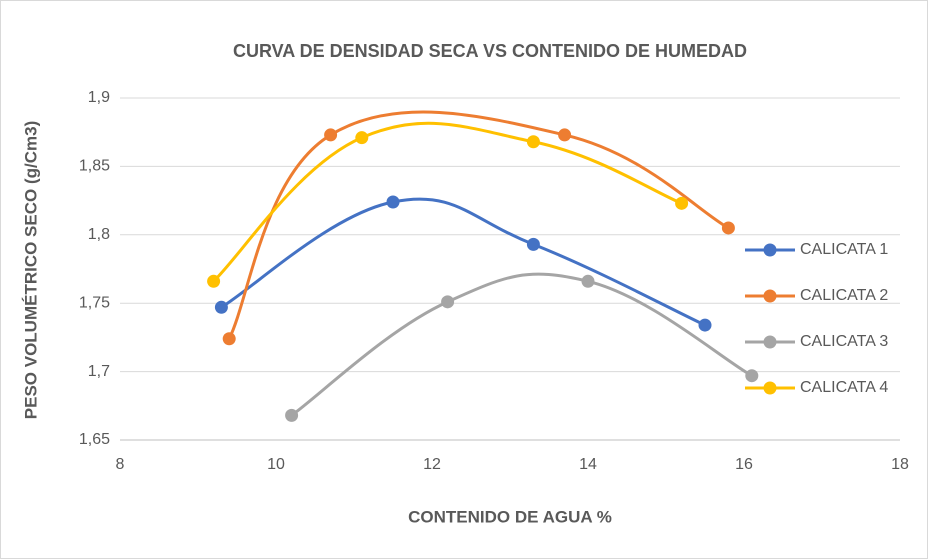 Image resolution: width=929 pixels, height=560 pixels. I want to click on legend-label: CALICATA 1, so click(844, 249).